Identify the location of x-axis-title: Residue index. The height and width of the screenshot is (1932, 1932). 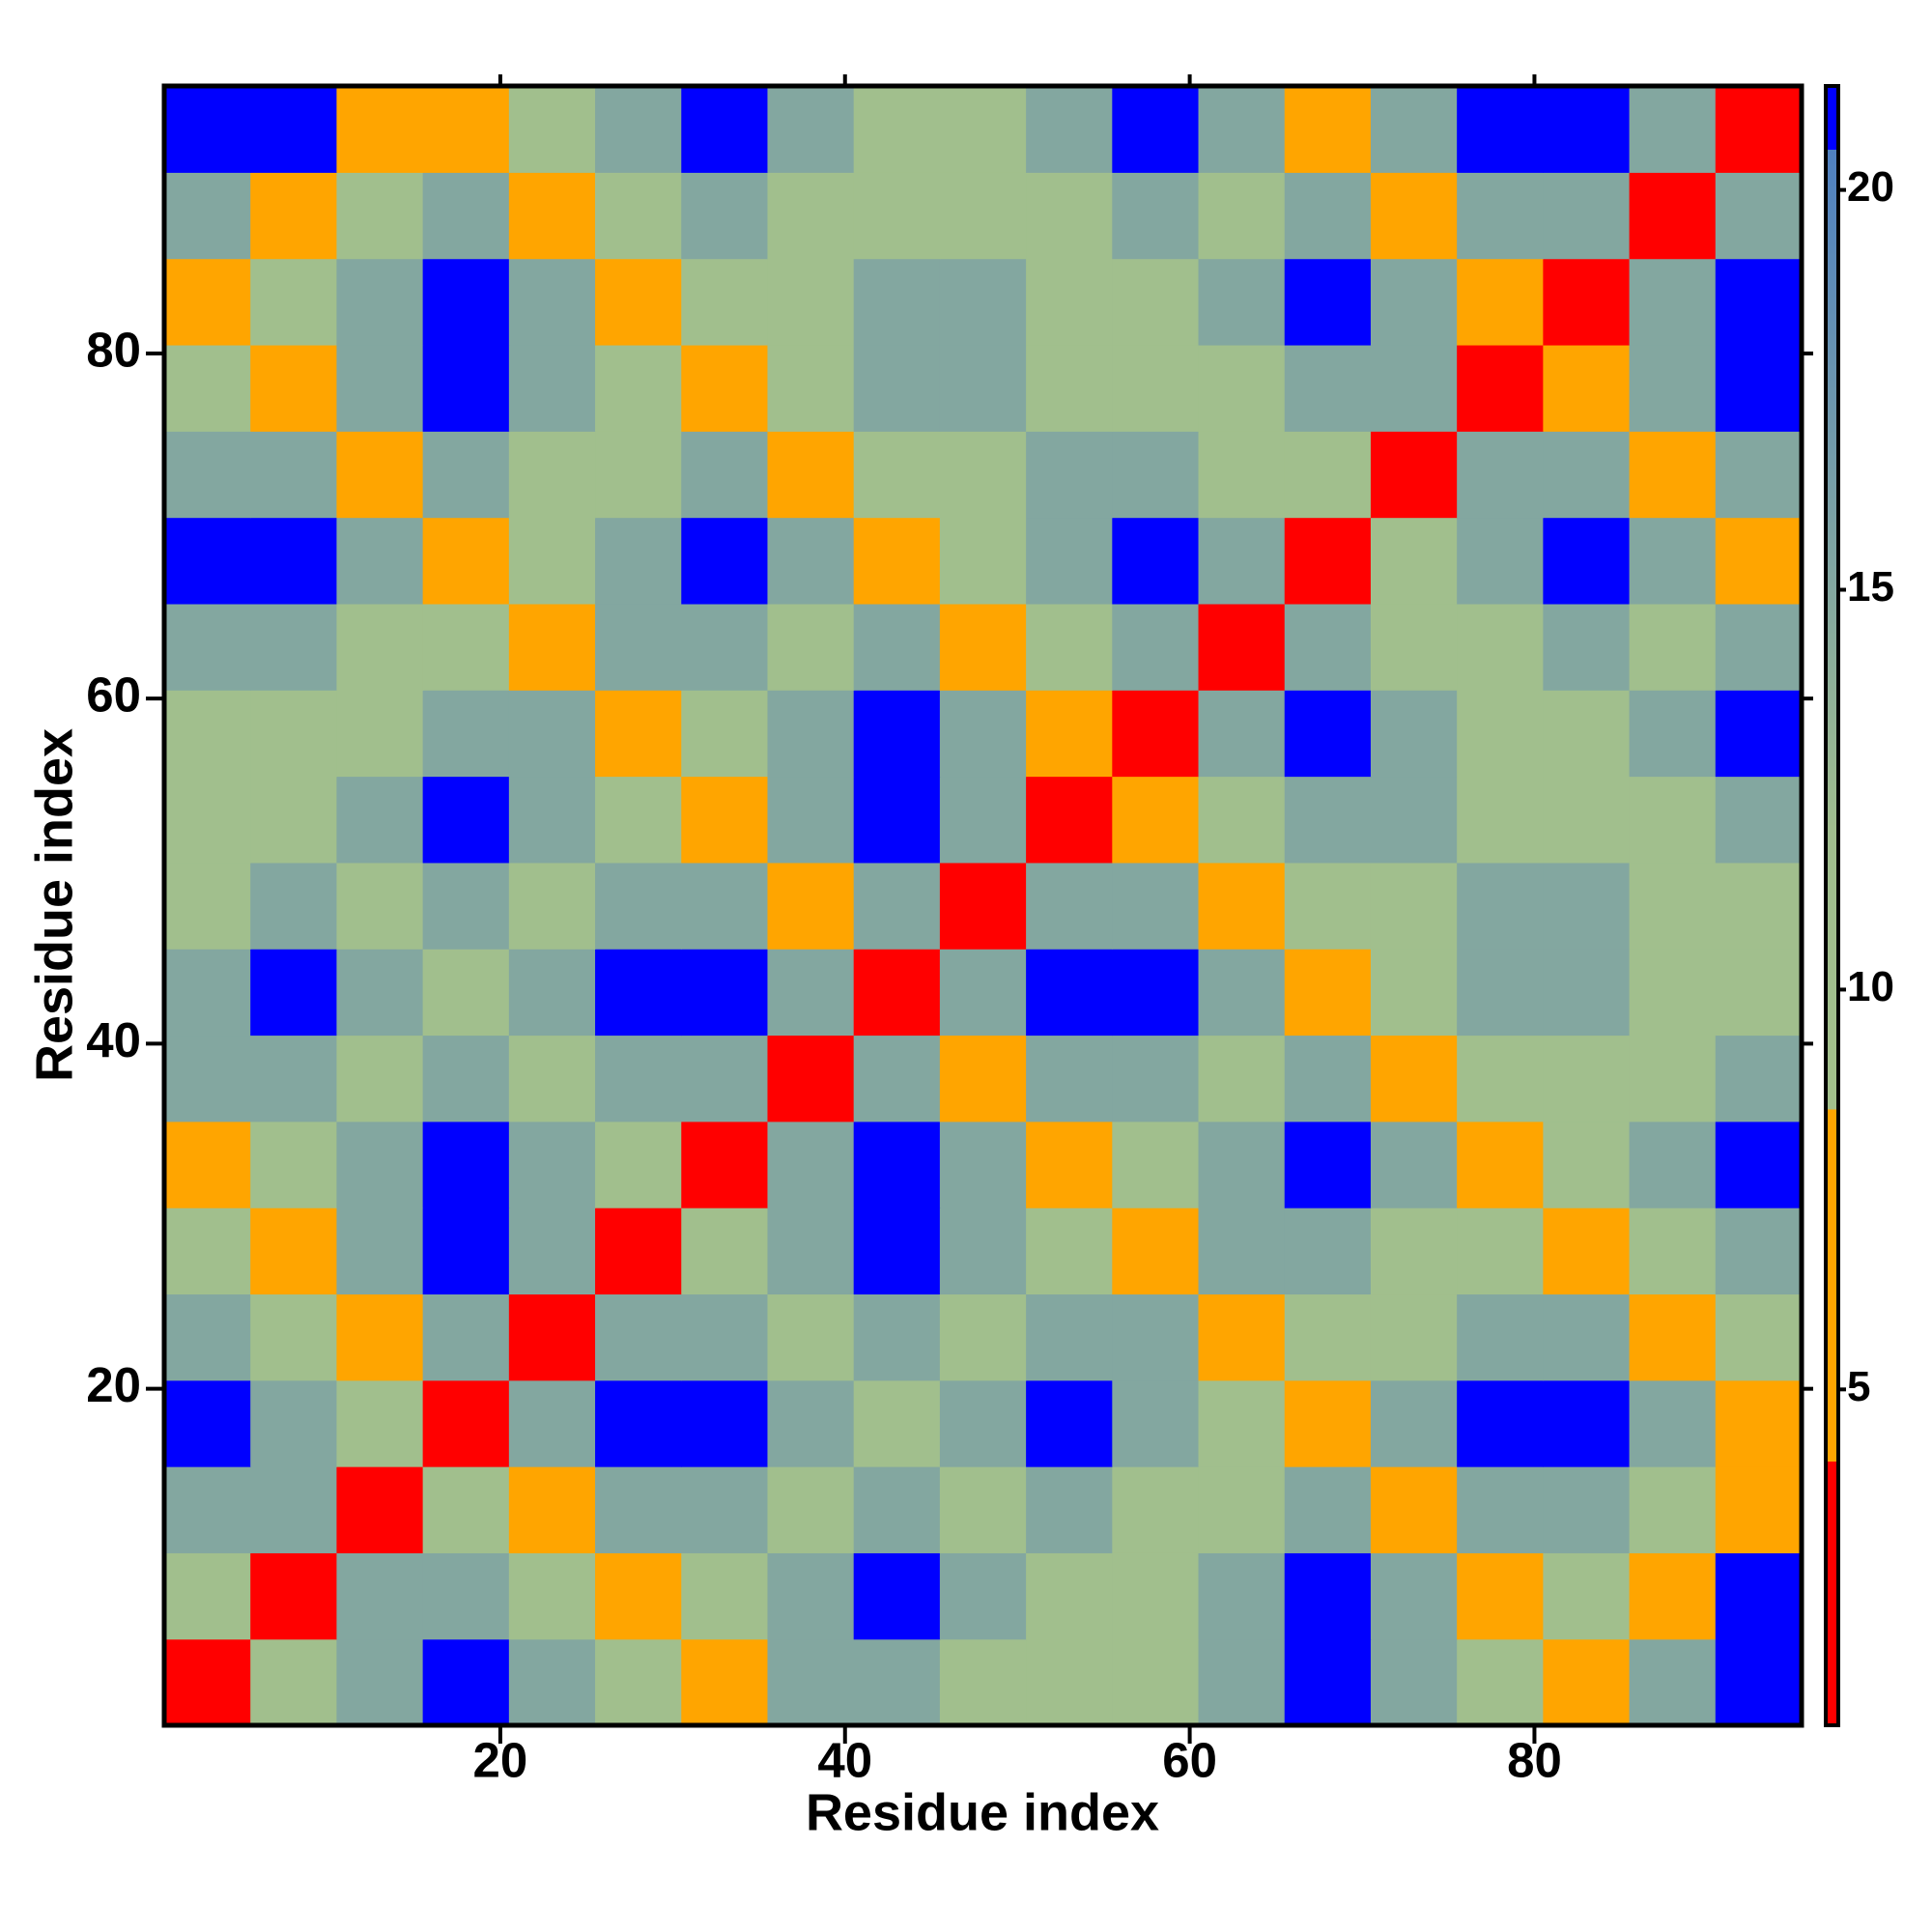
(982, 1812).